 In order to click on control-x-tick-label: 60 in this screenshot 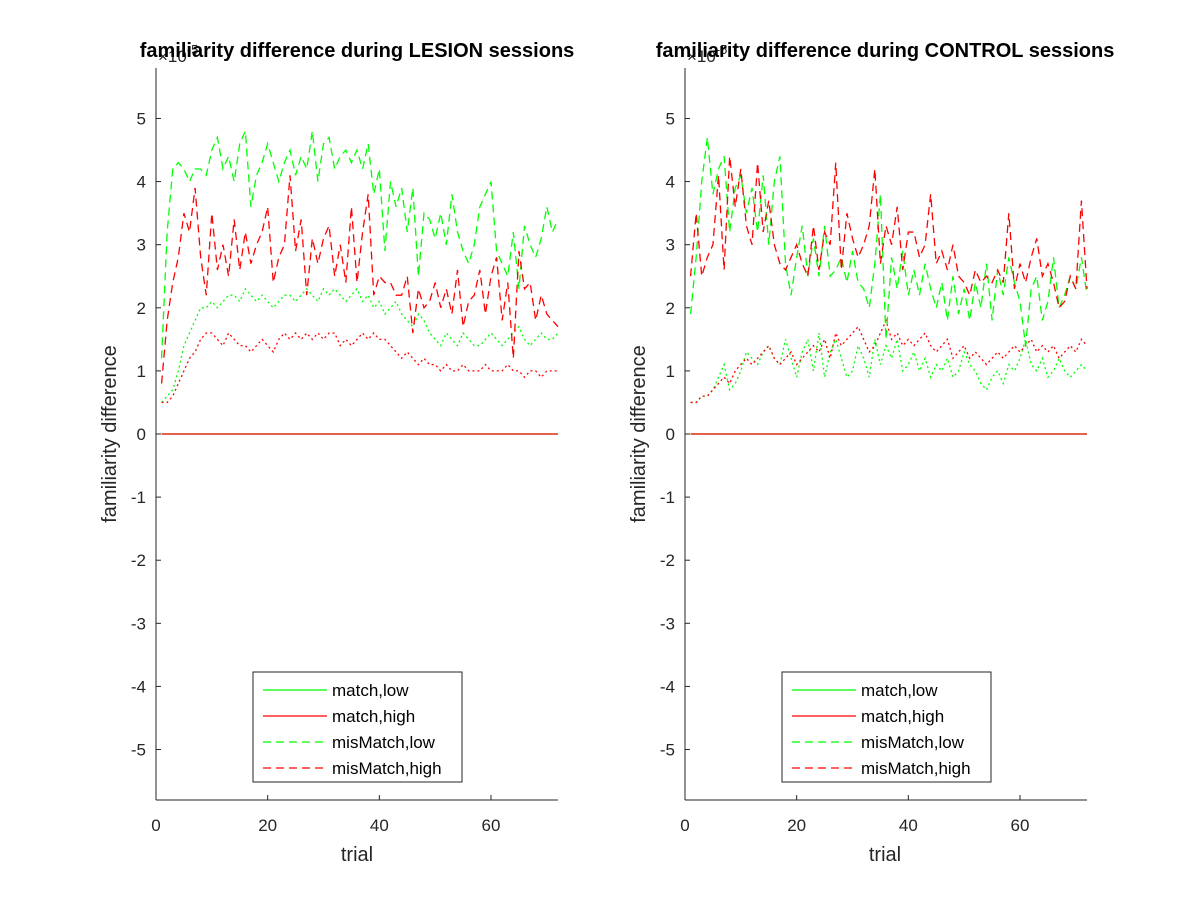, I will do `click(1020, 825)`.